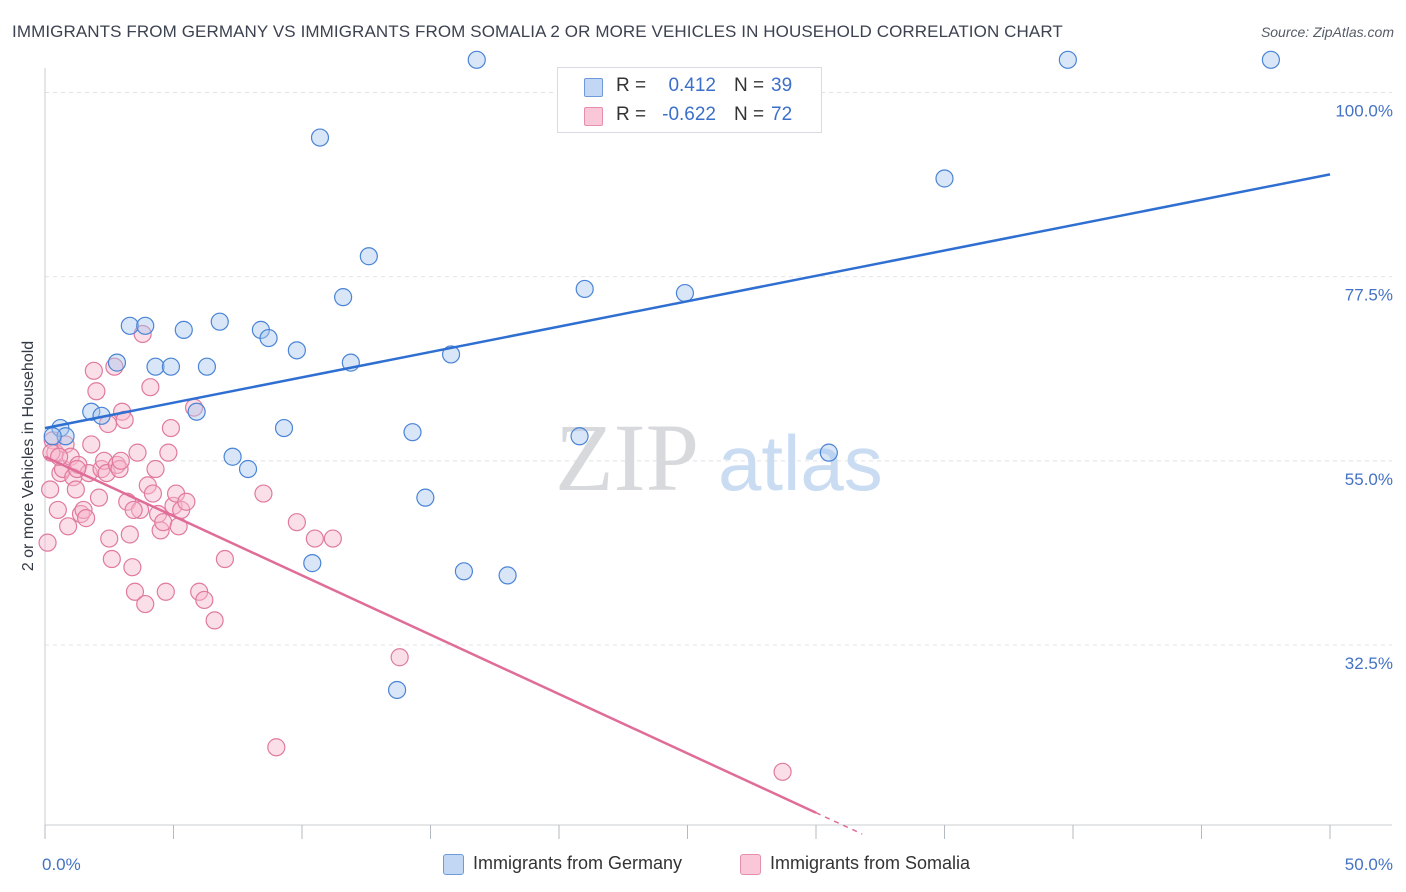 The image size is (1406, 892). What do you see at coordinates (1369, 295) in the screenshot?
I see `y-tick-label: 77.5%` at bounding box center [1369, 295].